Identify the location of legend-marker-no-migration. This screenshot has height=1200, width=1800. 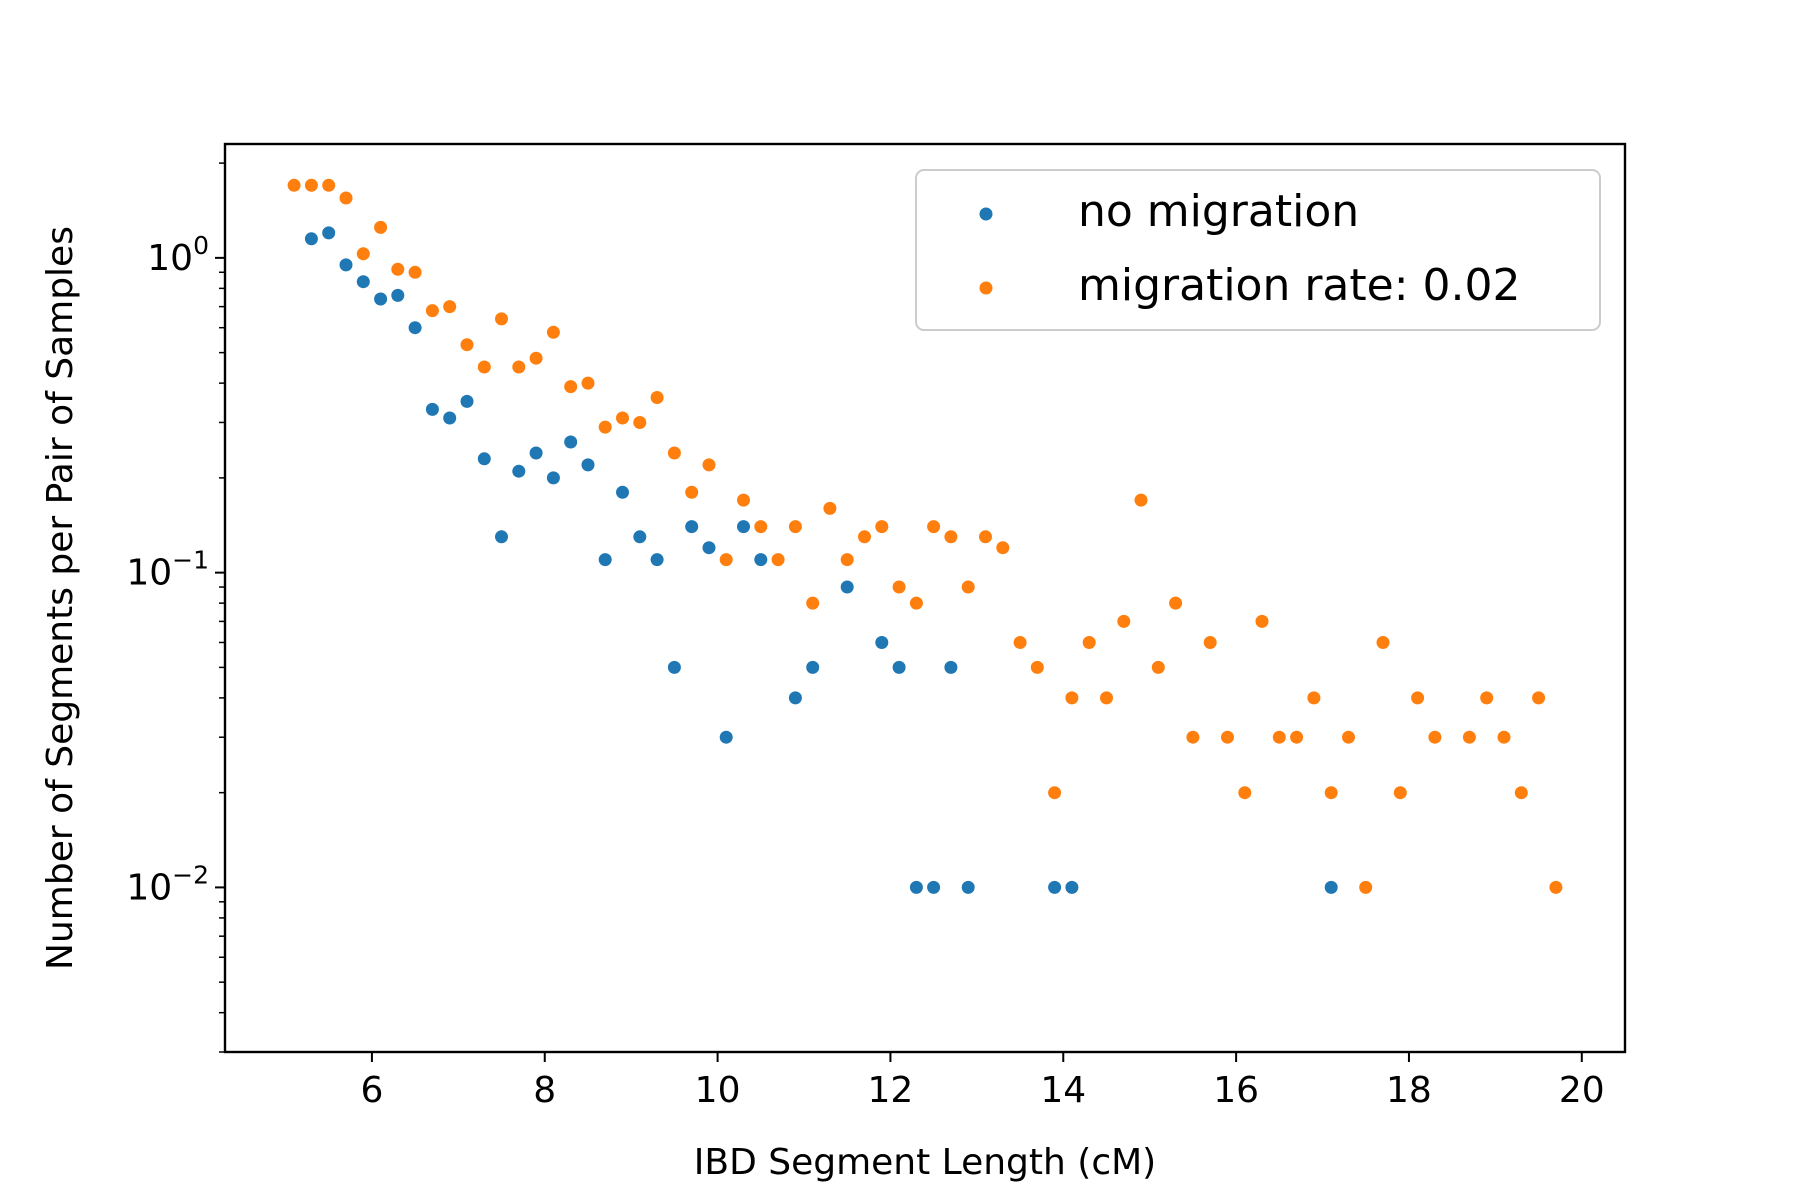
(986, 214).